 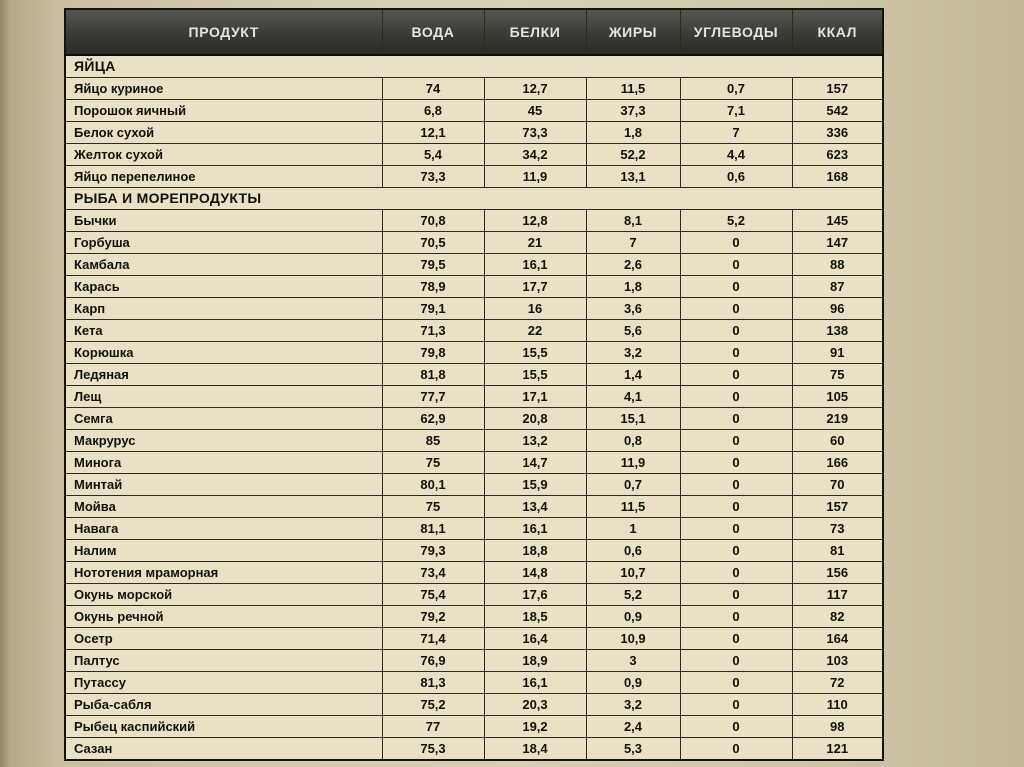 I want to click on value-cell: 219, so click(x=837, y=418).